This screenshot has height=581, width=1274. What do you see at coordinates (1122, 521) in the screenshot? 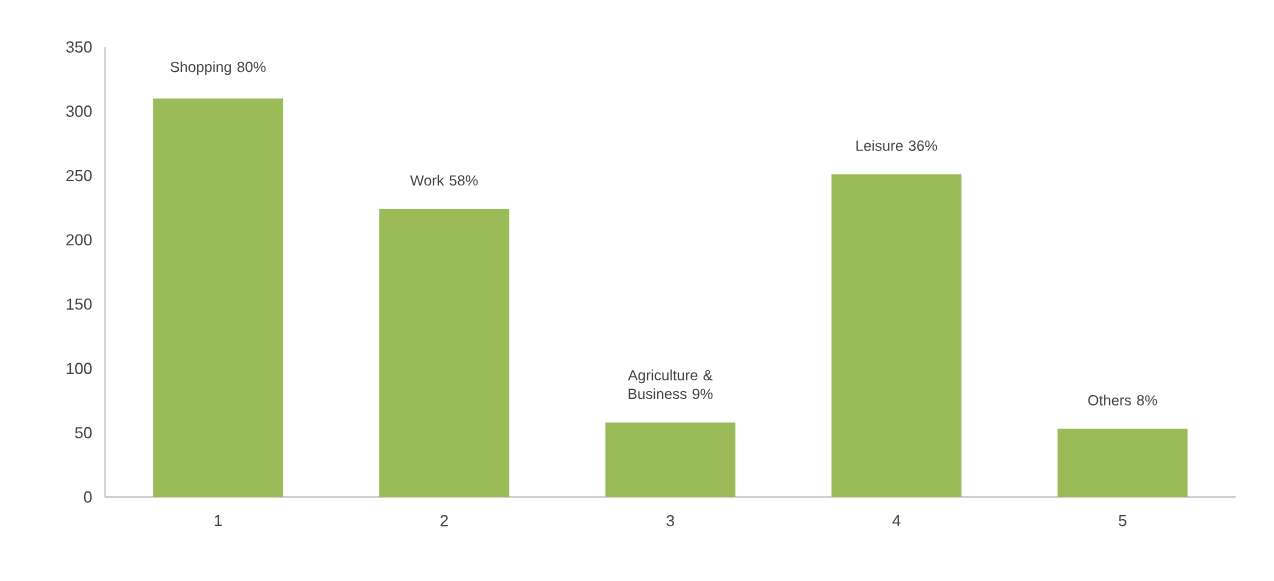
I see `x-tick-label: 5` at bounding box center [1122, 521].